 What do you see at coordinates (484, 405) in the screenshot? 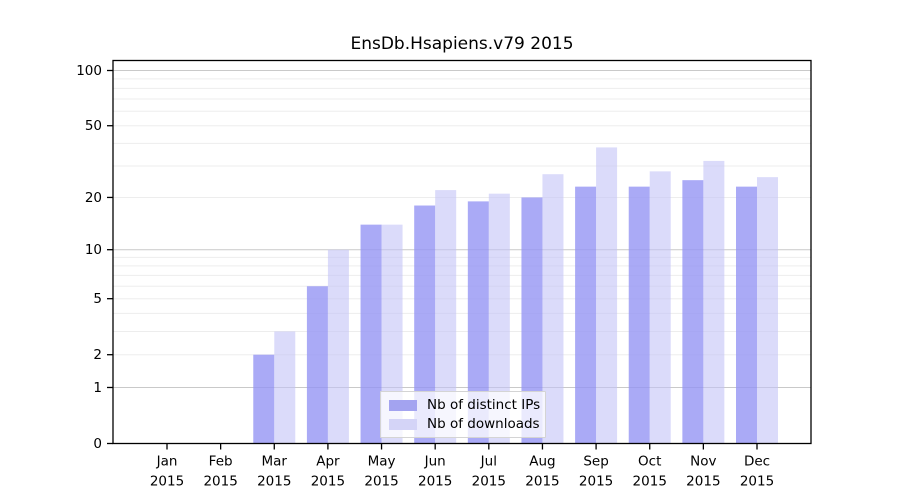
I see `legend-label-distinct-ips: Nb of distinct IPs` at bounding box center [484, 405].